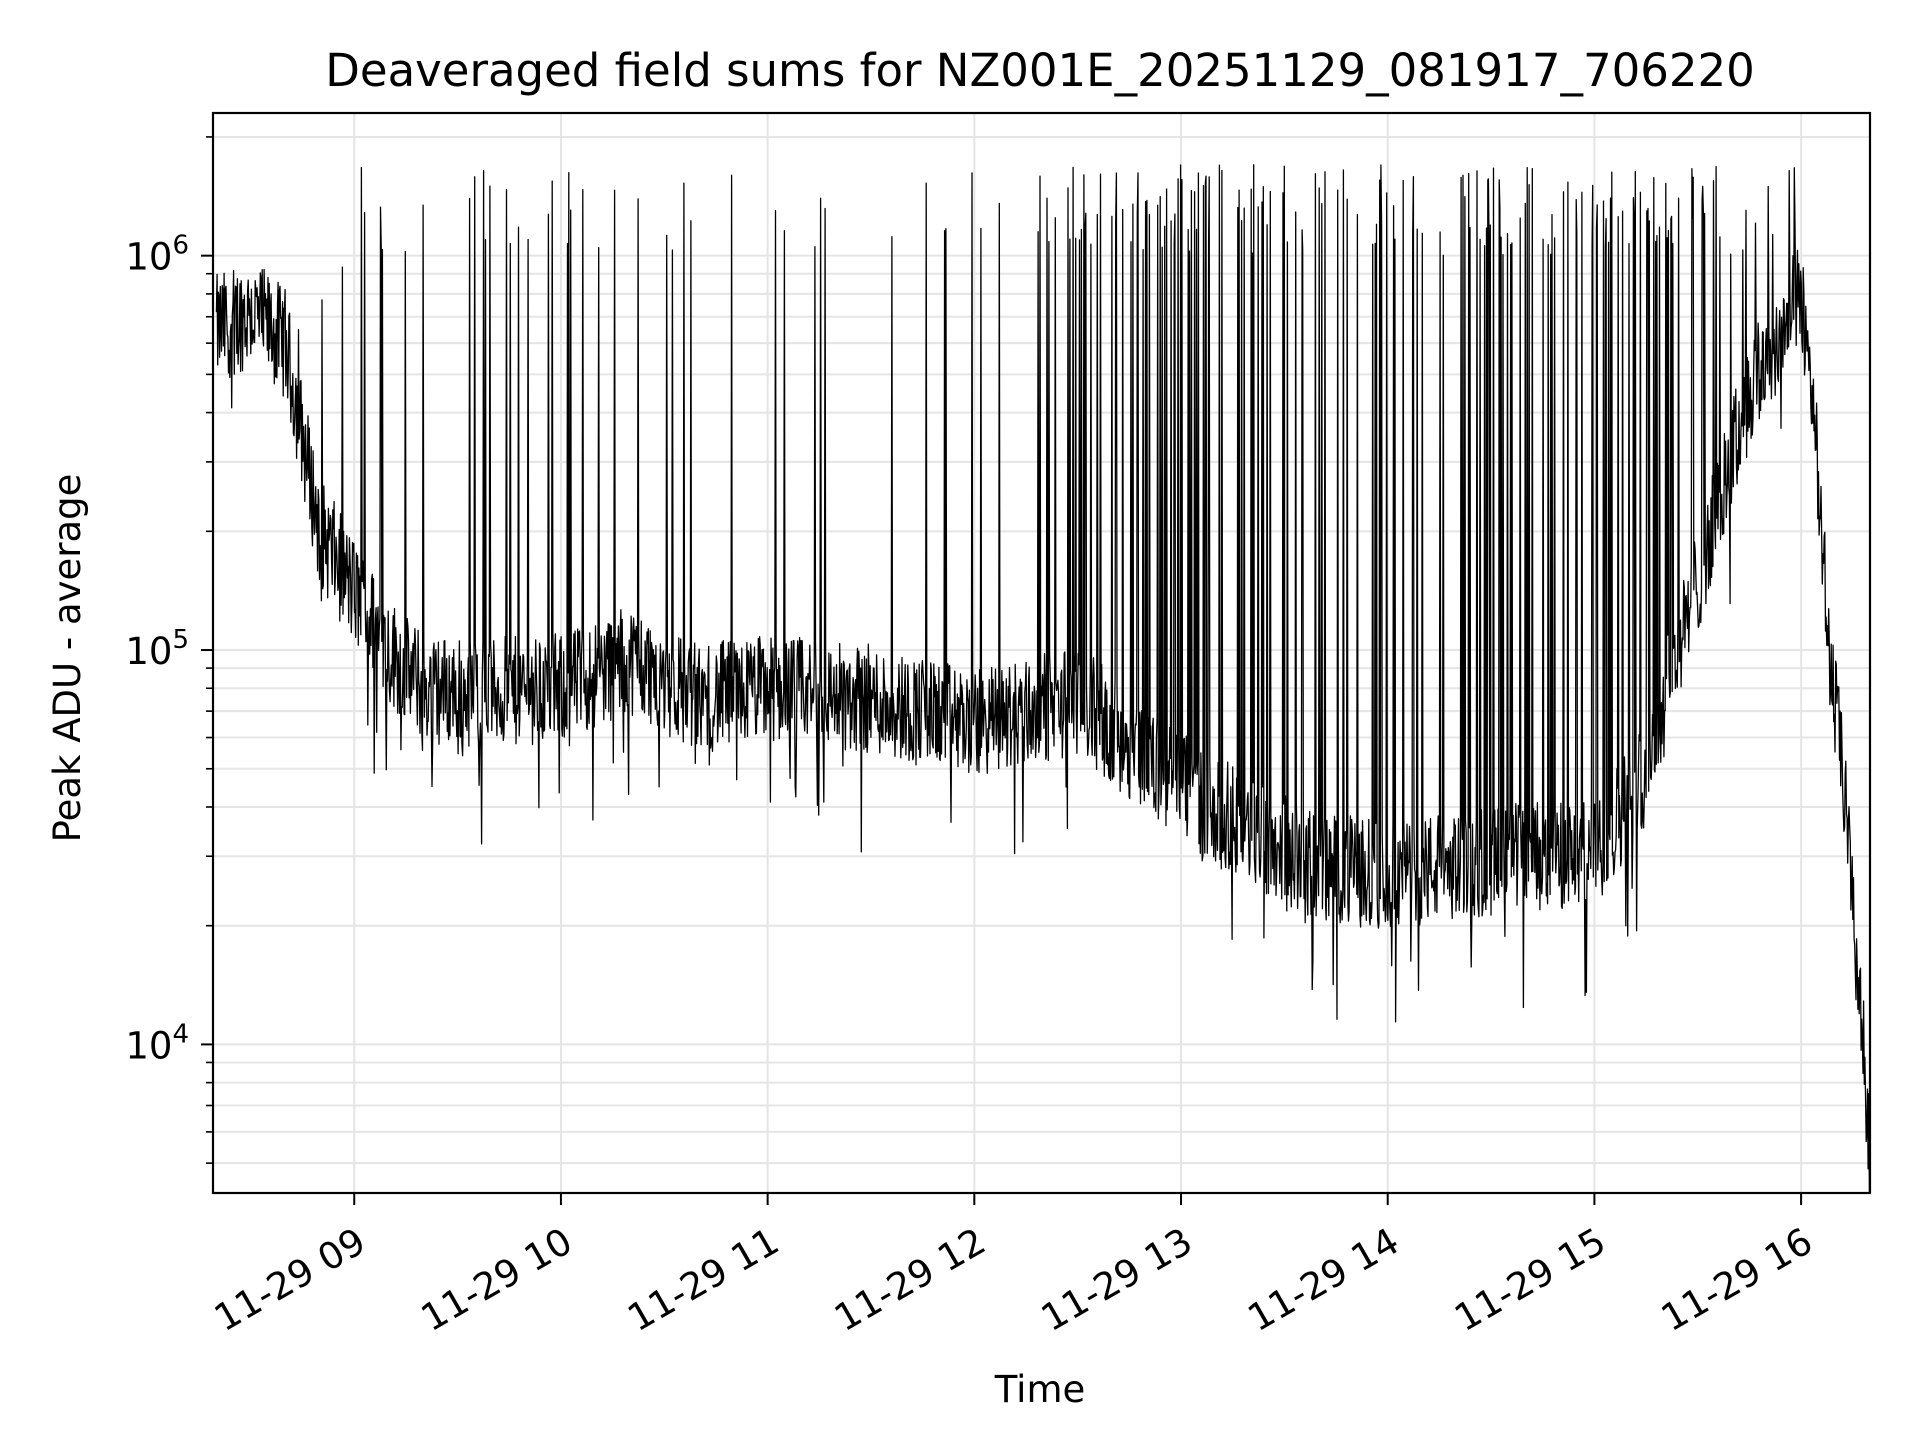  What do you see at coordinates (1040, 1389) in the screenshot?
I see `x-axis-label: Time` at bounding box center [1040, 1389].